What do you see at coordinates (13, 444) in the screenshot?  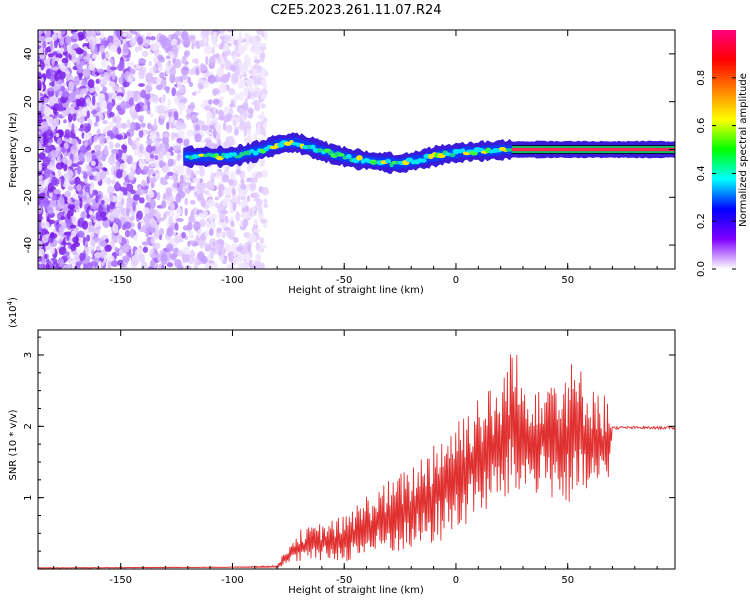 I see `snr-y-axis-label: SNR (10 * v/v)` at bounding box center [13, 444].